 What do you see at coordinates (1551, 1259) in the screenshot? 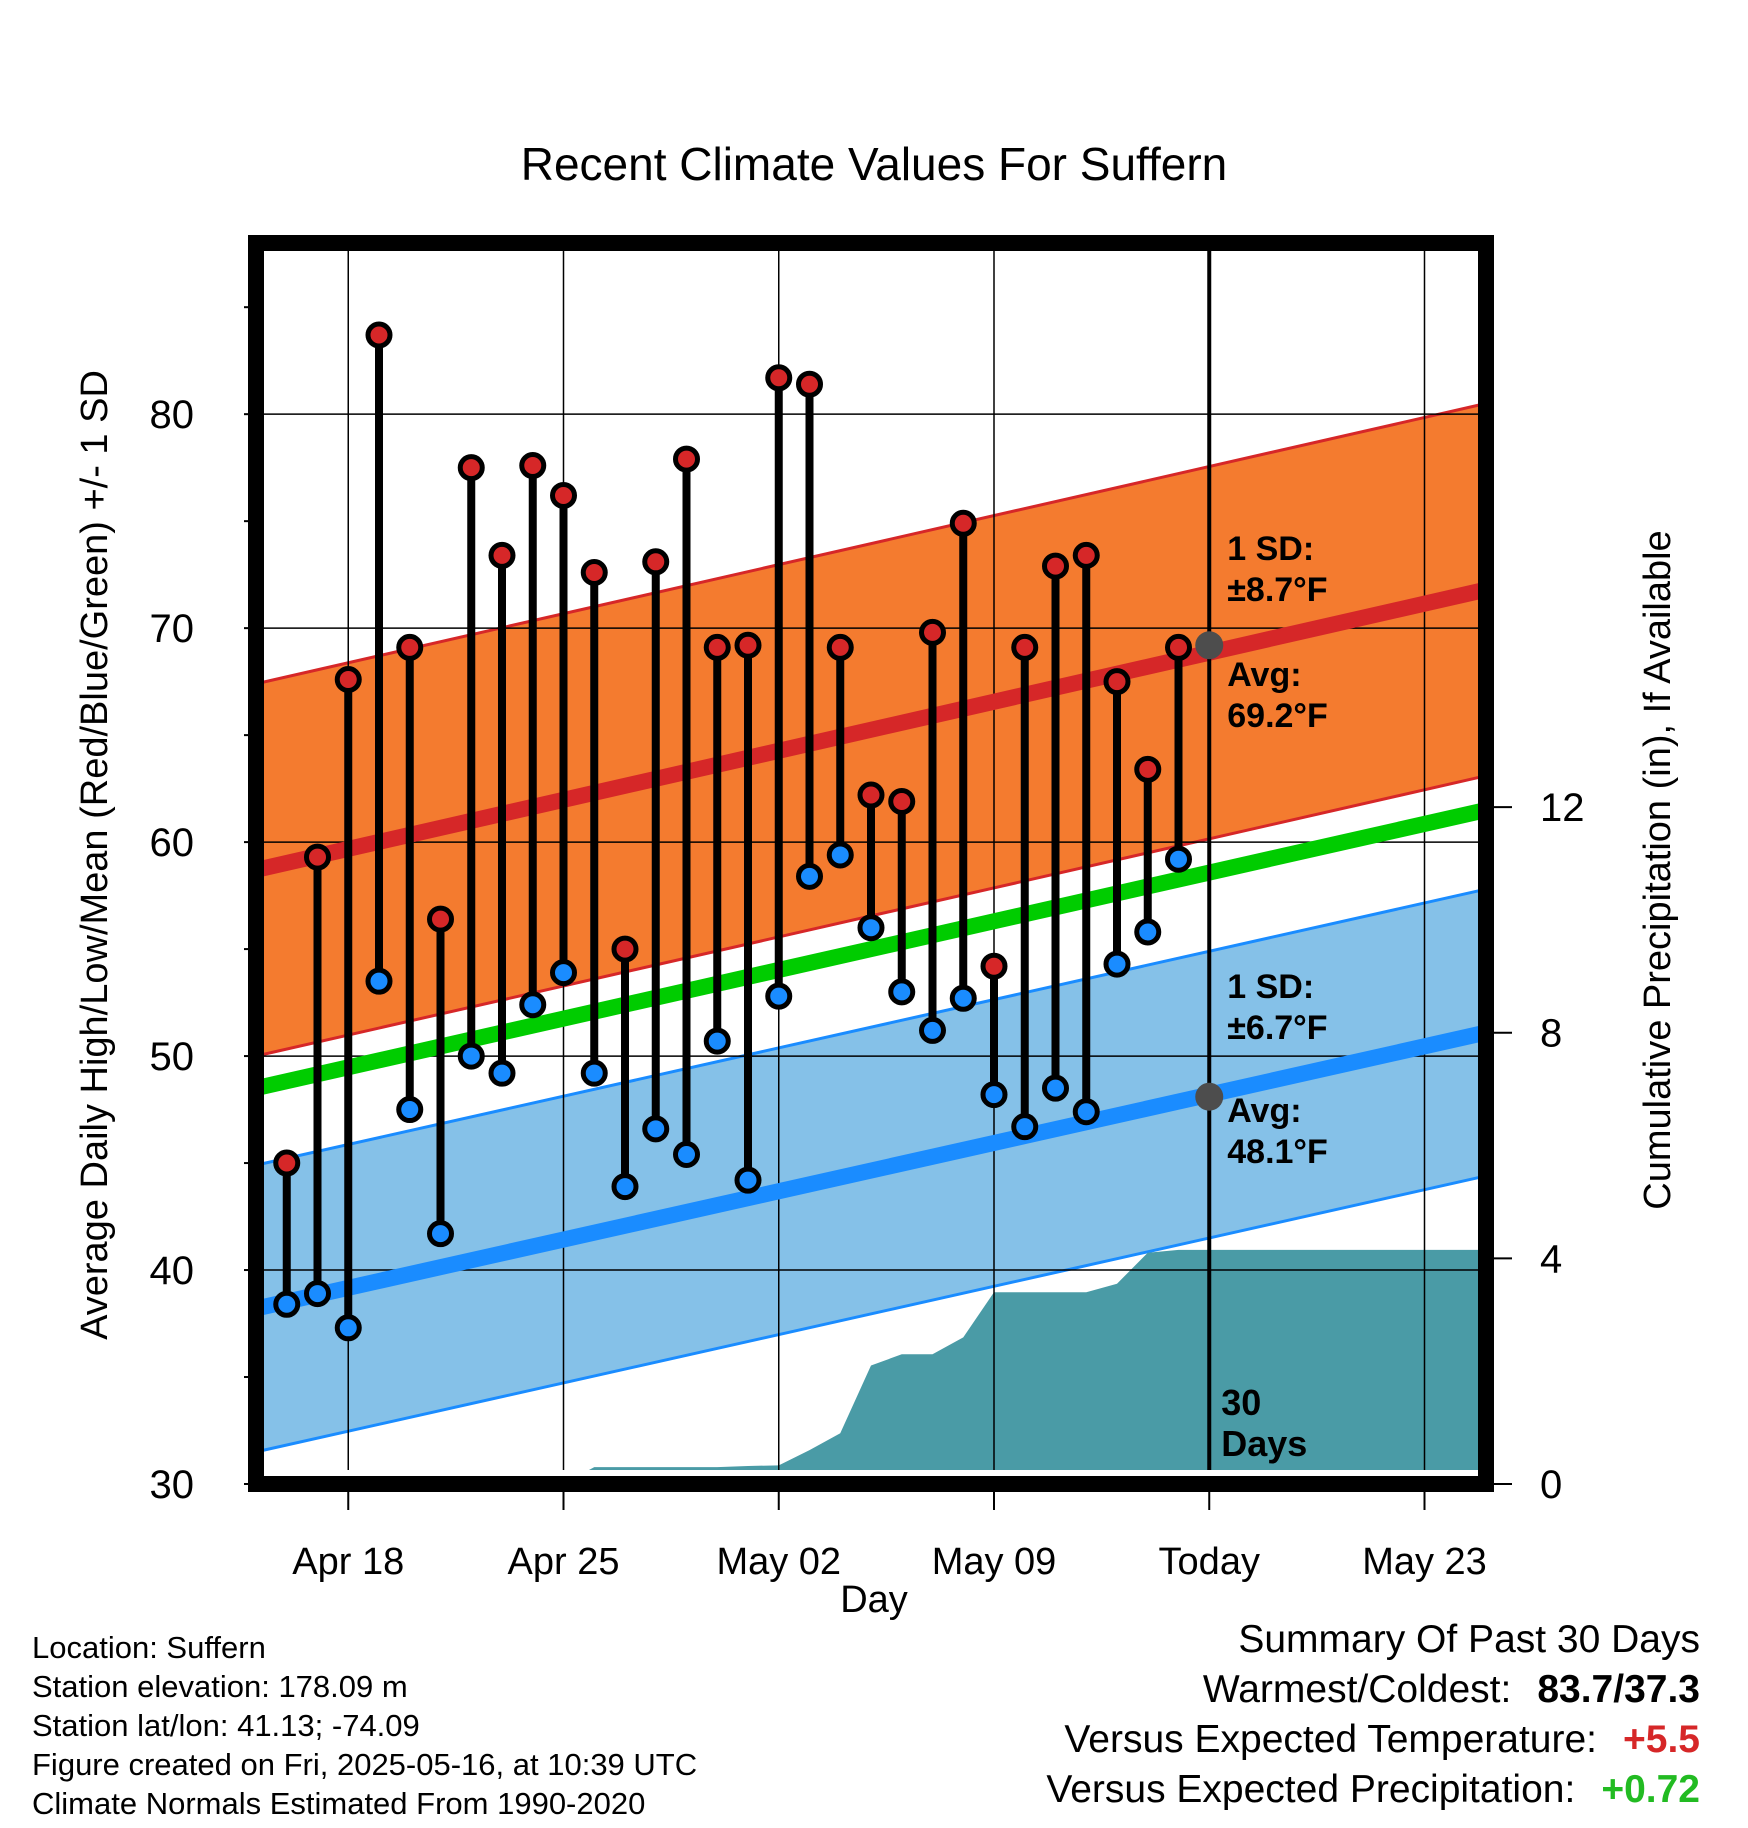
I see `y2-tick-label: 4` at bounding box center [1551, 1259].